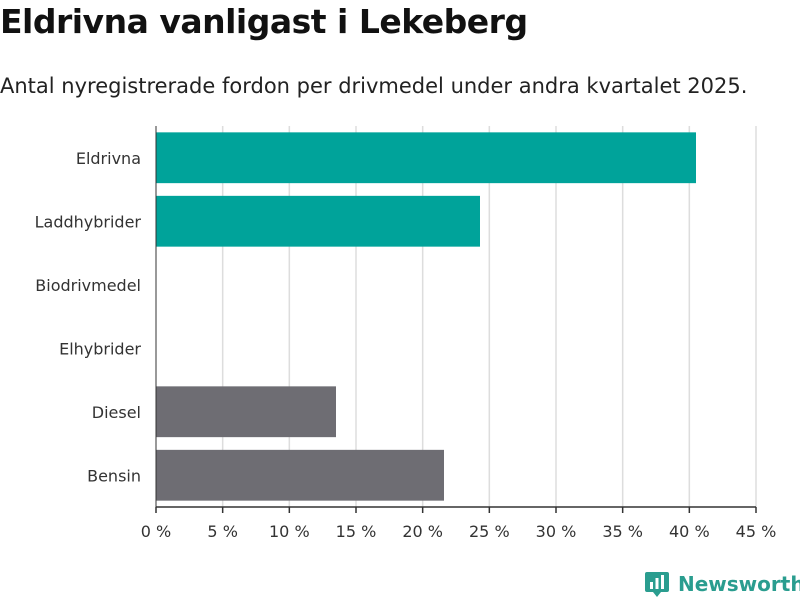  I want to click on category-label: Eldrivna, so click(108, 158).